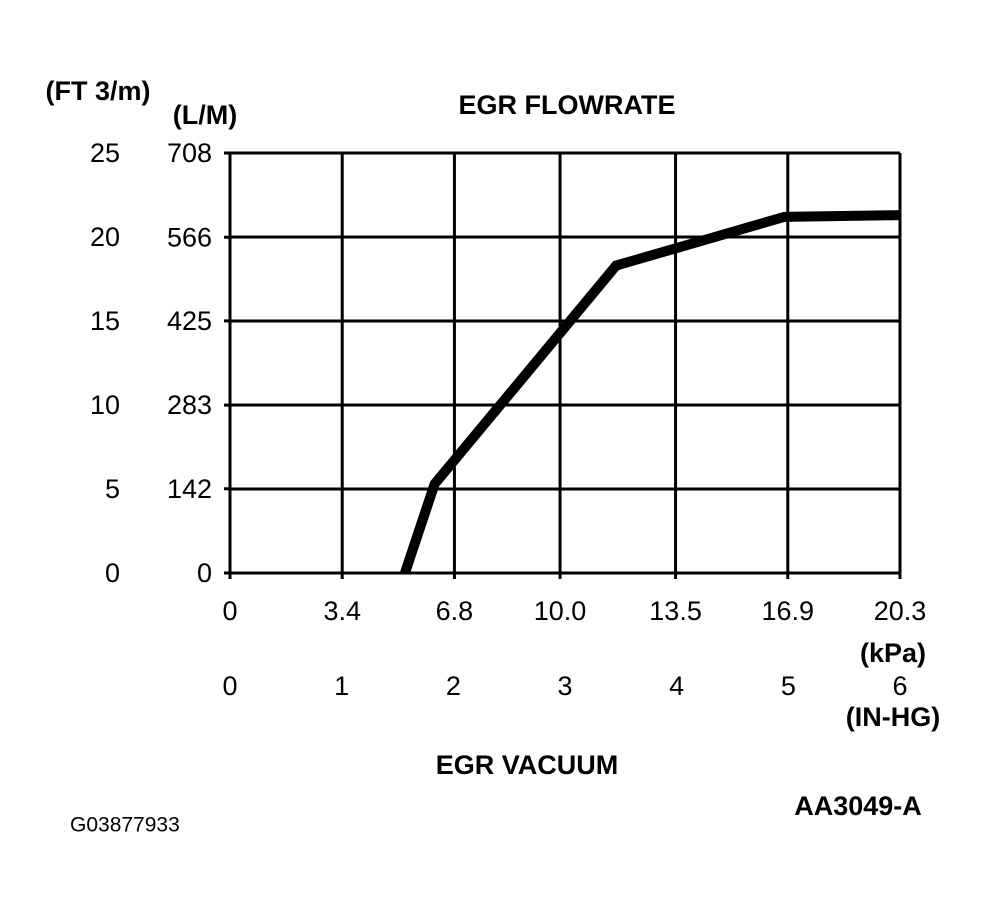 Image resolution: width=987 pixels, height=906 pixels. I want to click on x2-tick-label: 5, so click(788, 686).